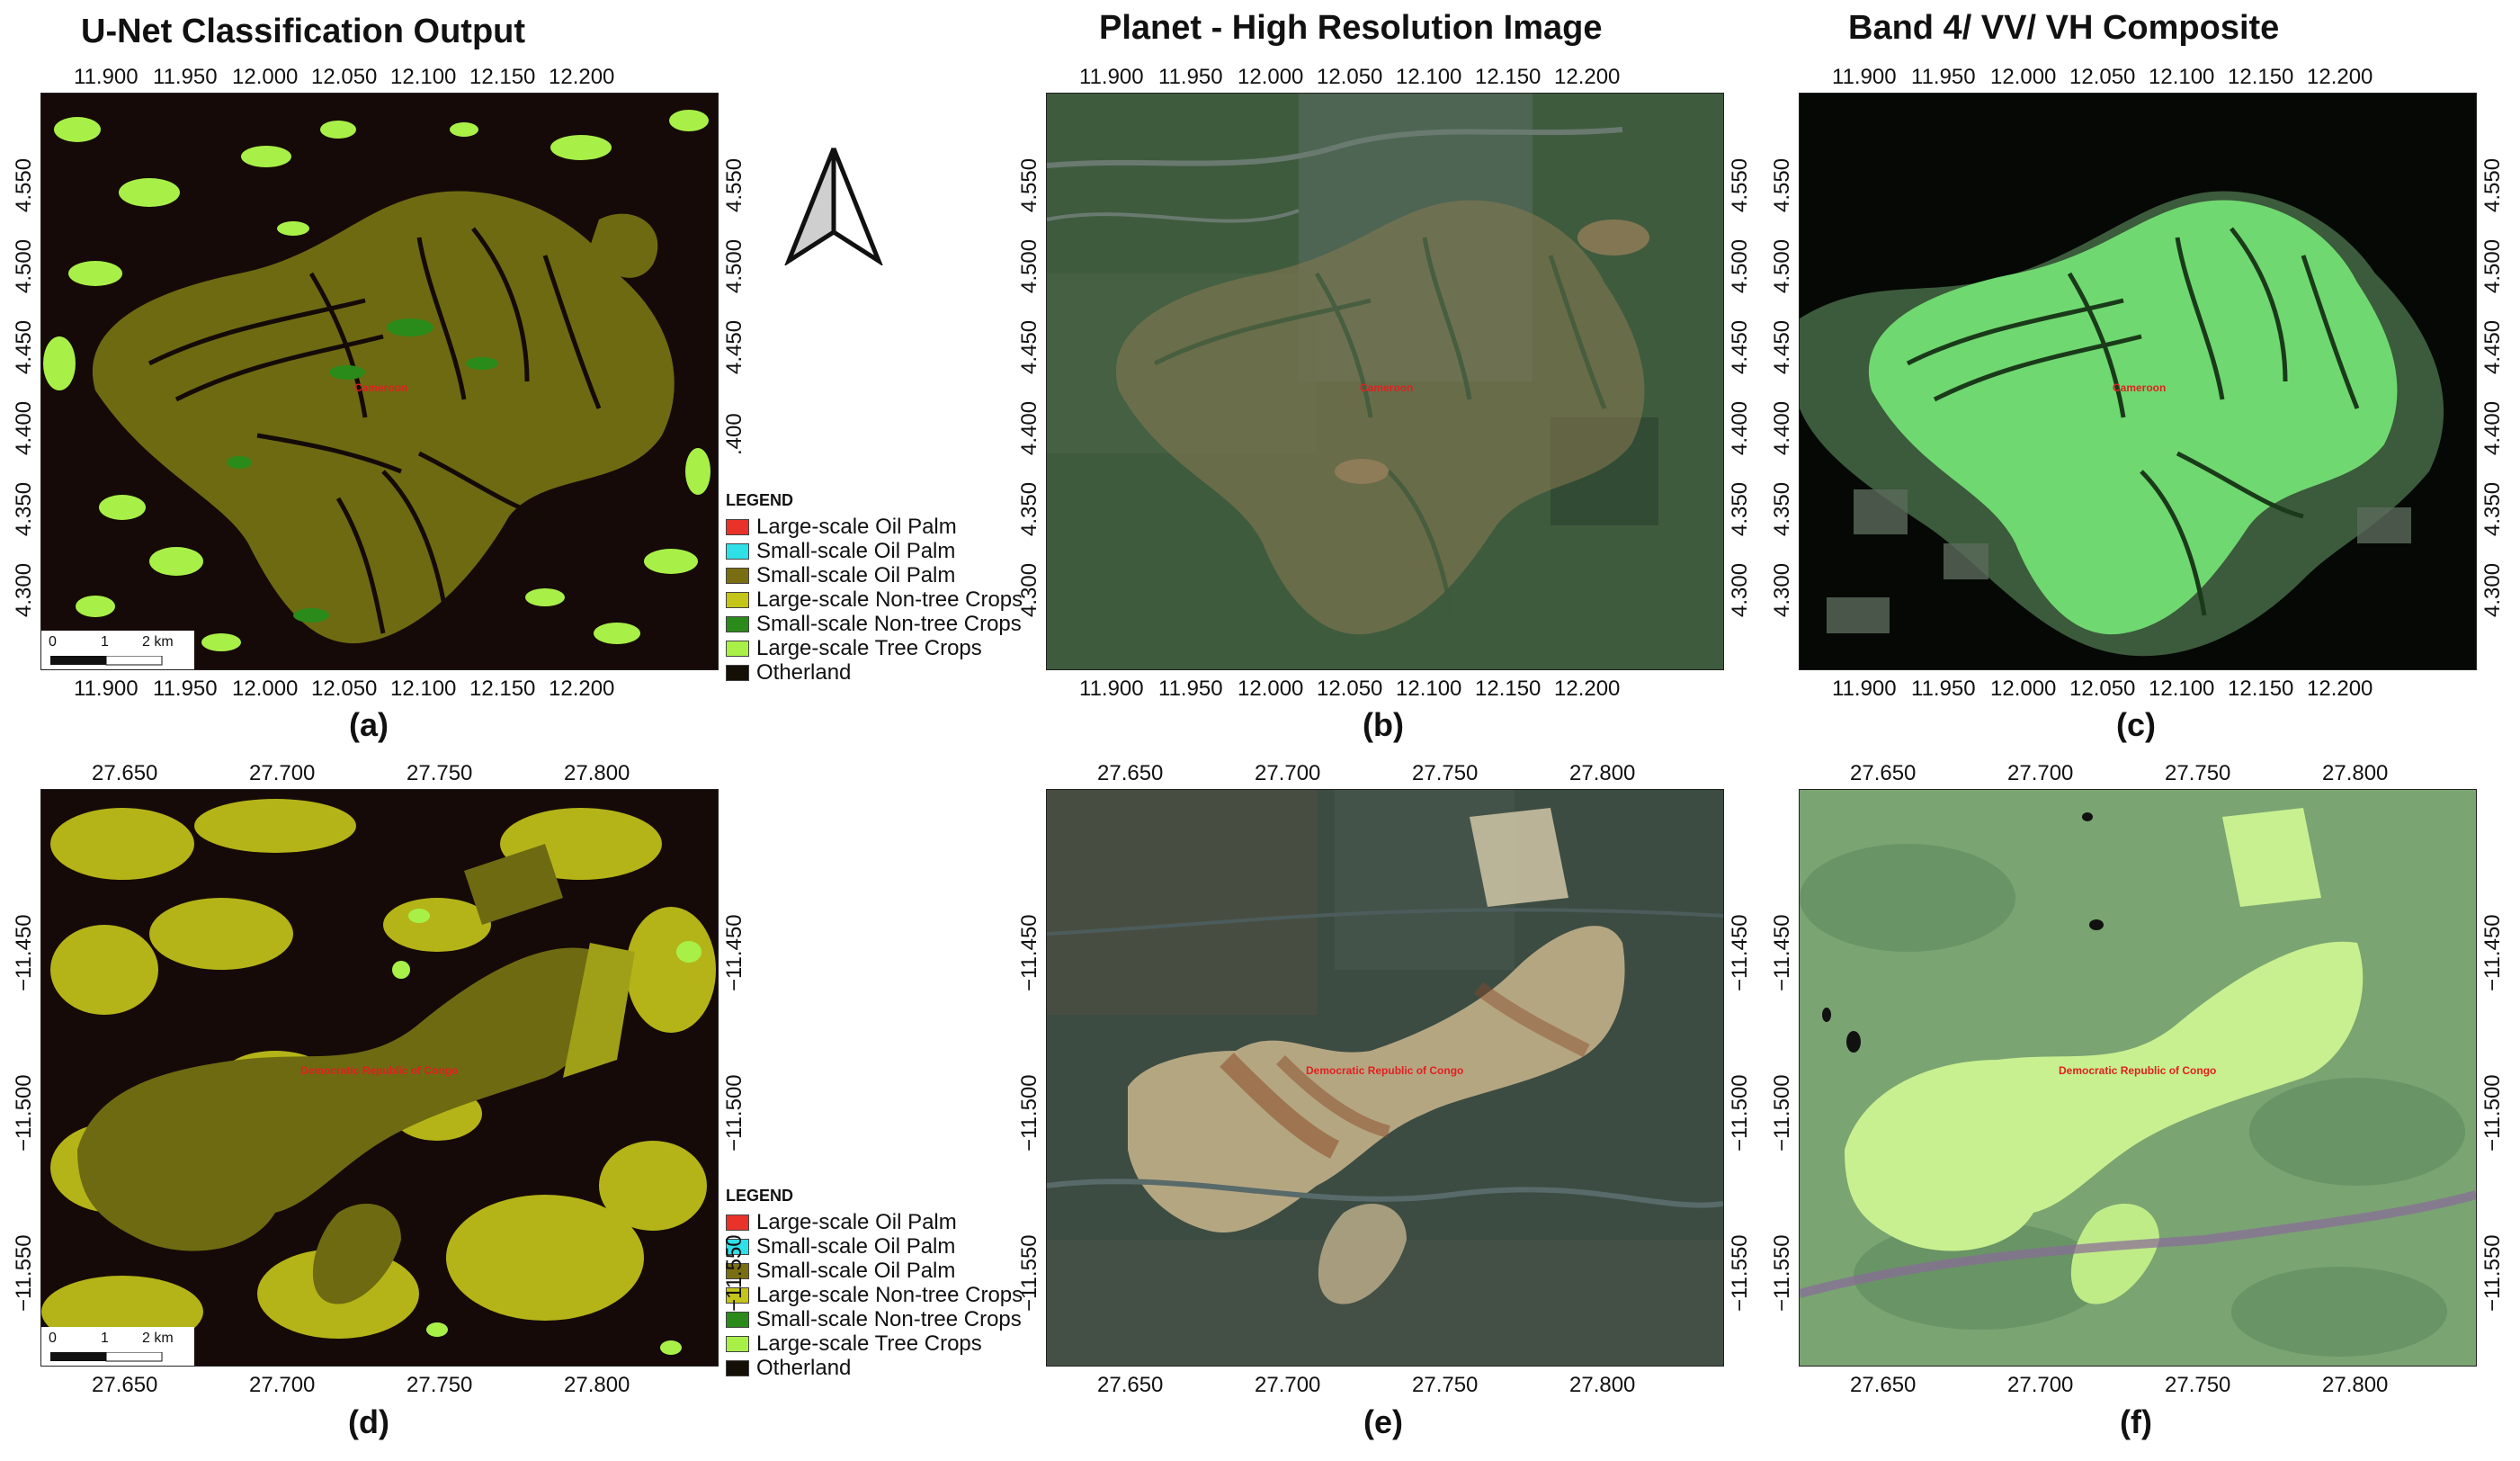 This screenshot has height=1461, width=2520. What do you see at coordinates (1740, 427) in the screenshot?
I see `lat-tick-right: 4.400` at bounding box center [1740, 427].